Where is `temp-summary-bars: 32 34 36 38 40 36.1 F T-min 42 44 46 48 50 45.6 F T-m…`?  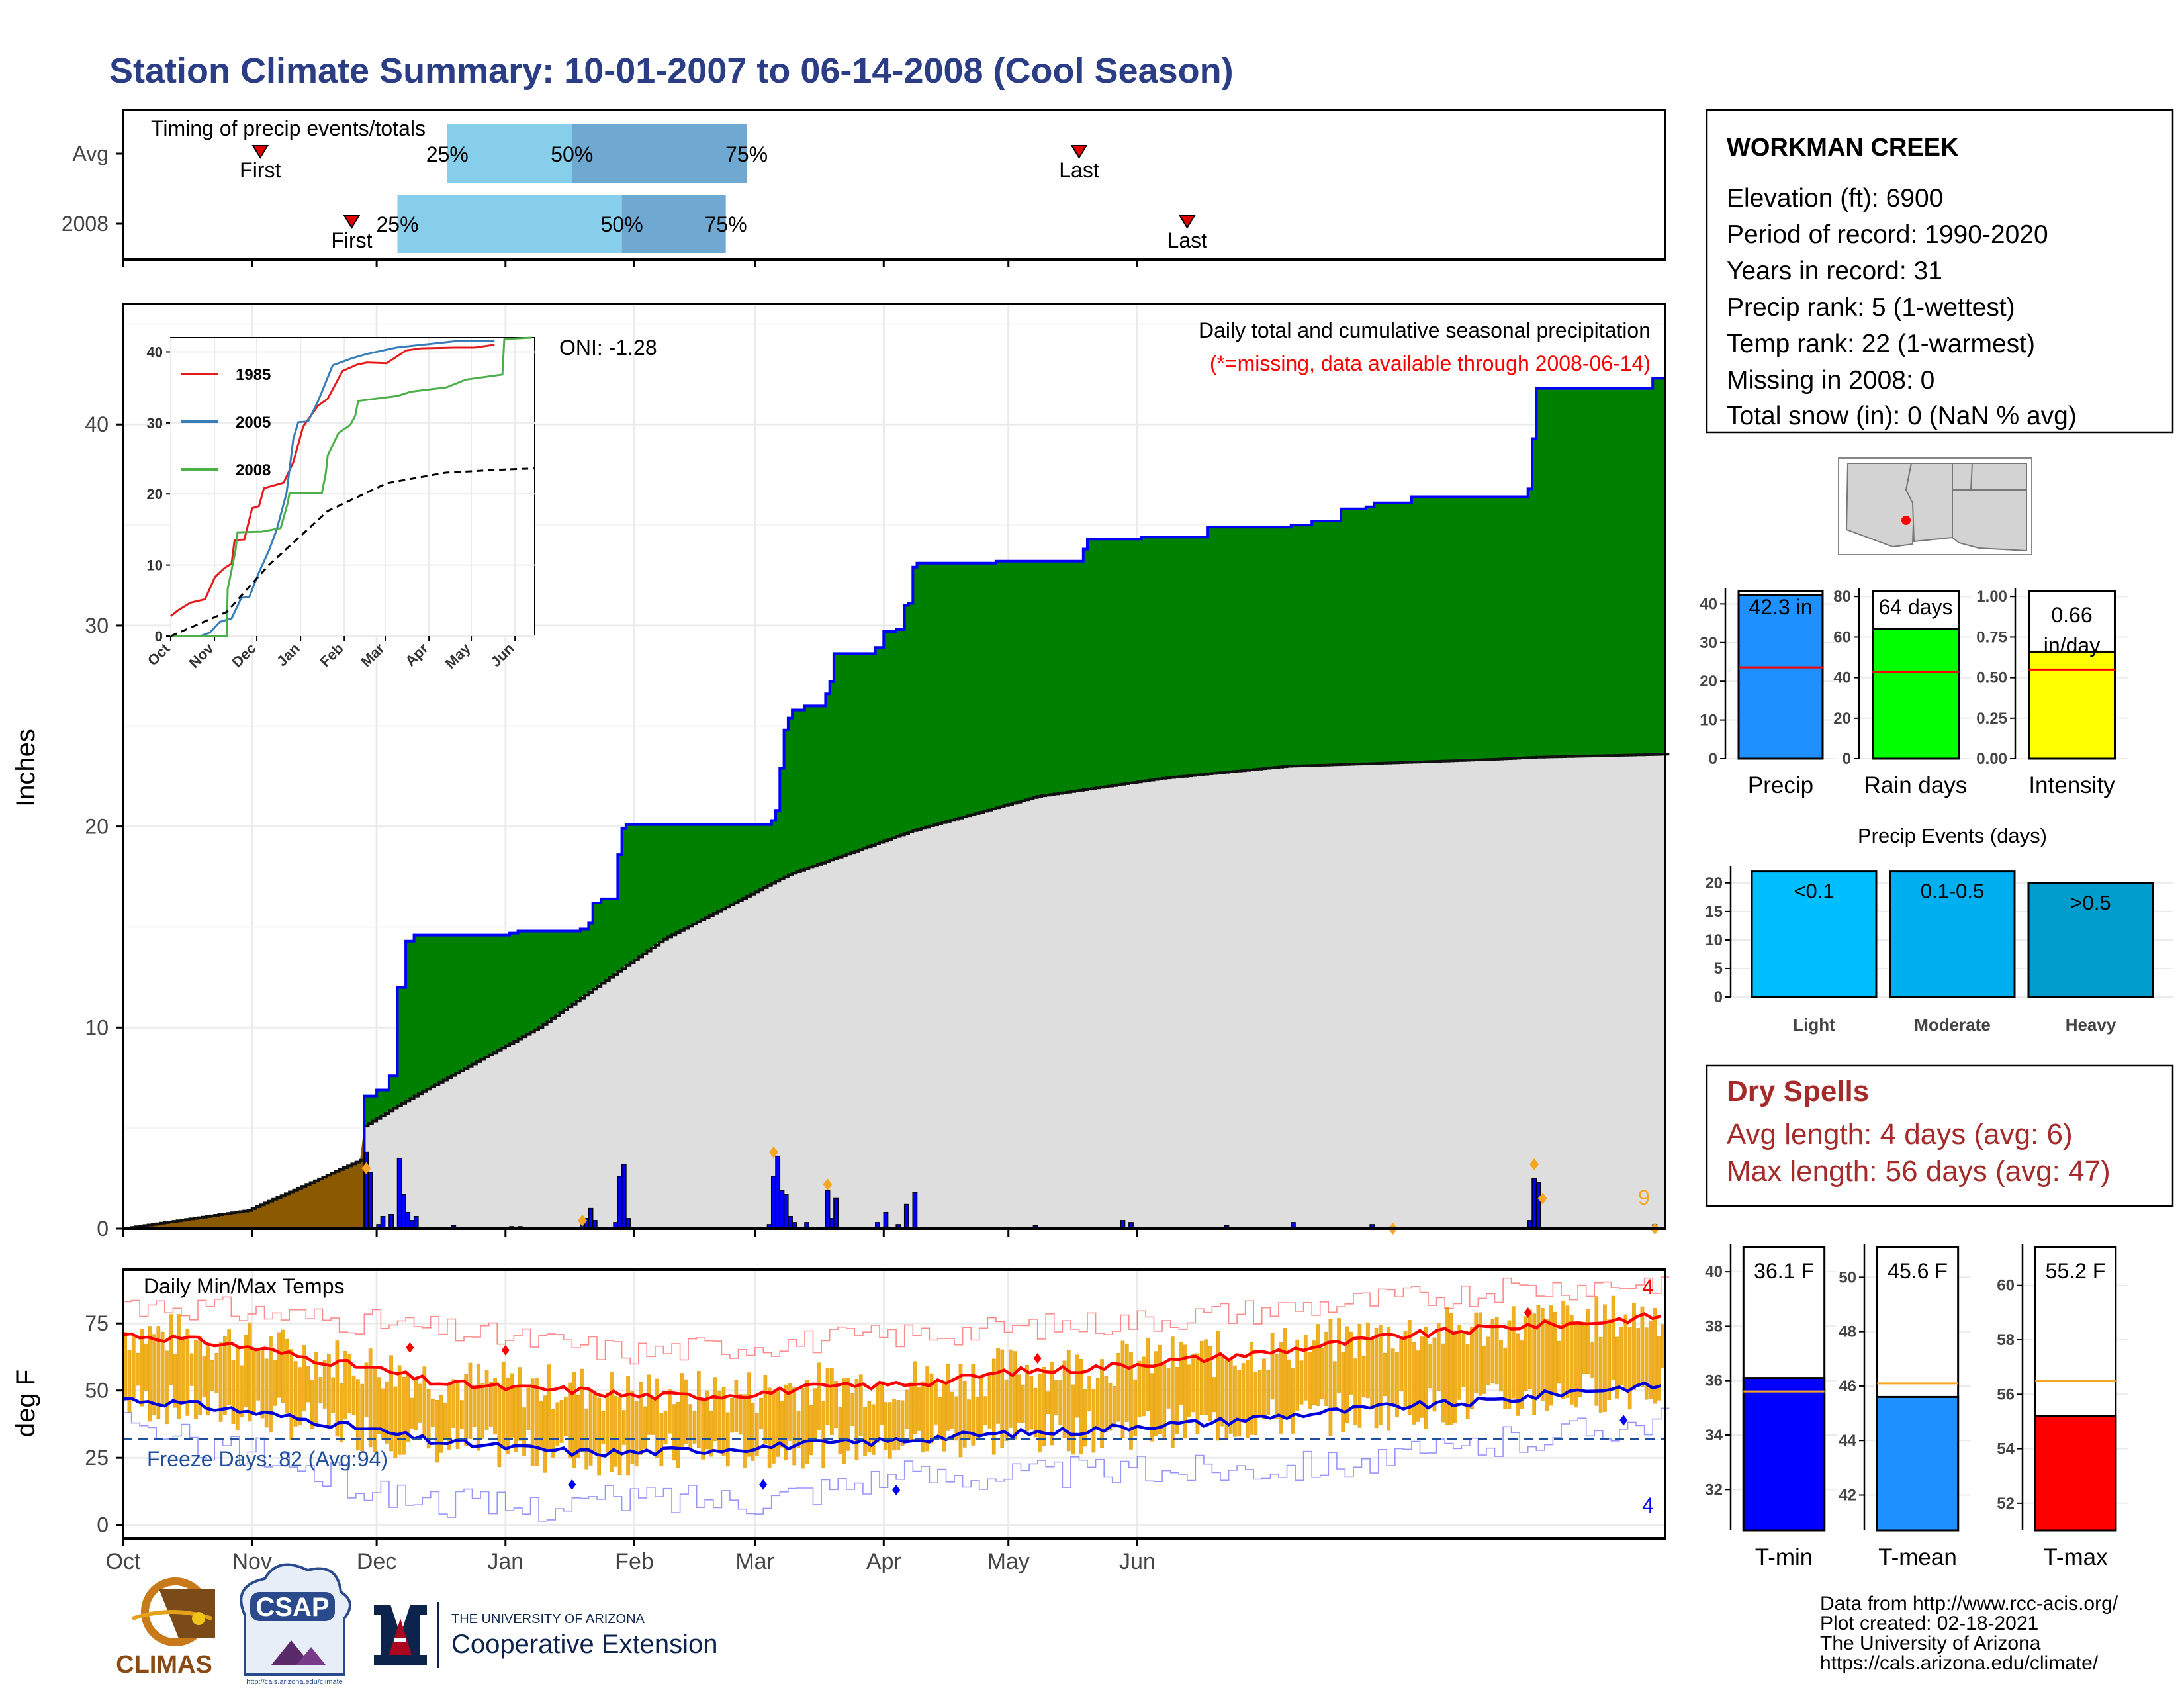
temp-summary-bars: 32 34 36 38 40 36.1 F T-min 42 44 46 48 50 45.6 F T-m… is located at coordinates (1917, 1407).